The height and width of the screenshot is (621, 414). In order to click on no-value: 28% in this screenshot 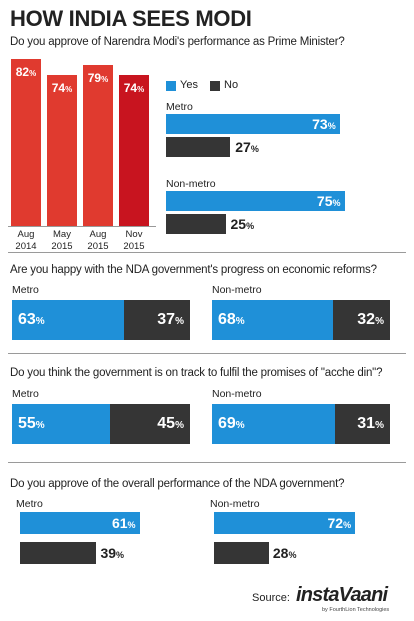, I will do `click(285, 553)`.